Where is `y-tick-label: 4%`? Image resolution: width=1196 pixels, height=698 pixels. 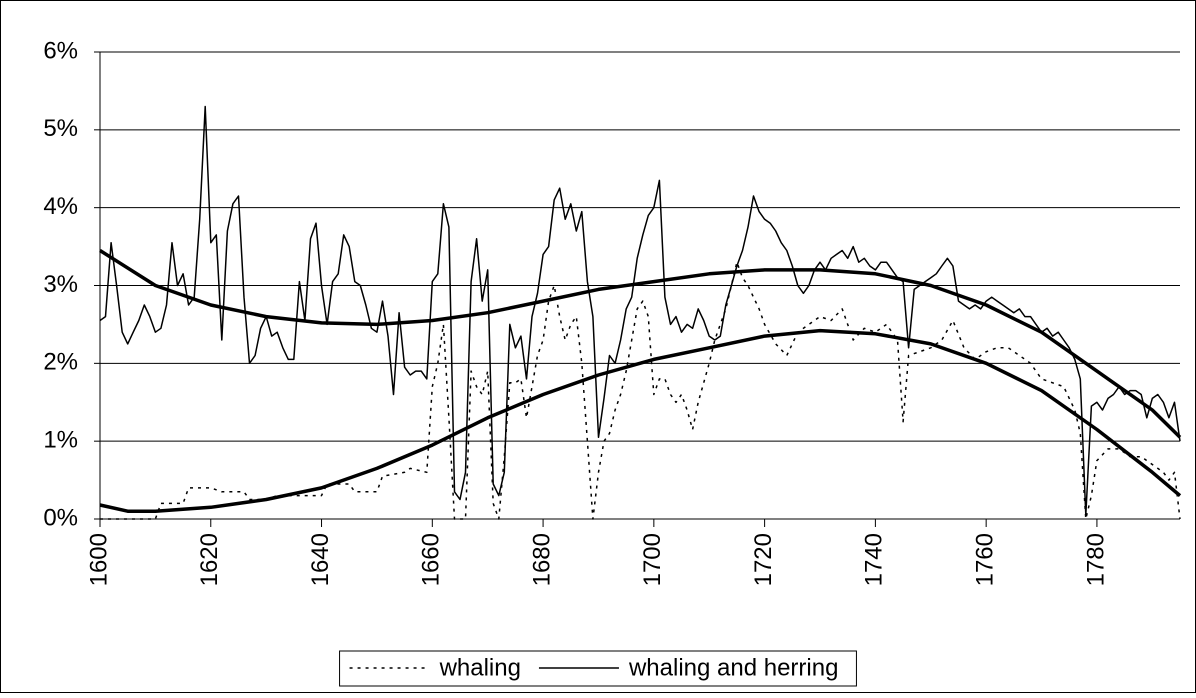
y-tick-label: 4% is located at coordinates (60, 206).